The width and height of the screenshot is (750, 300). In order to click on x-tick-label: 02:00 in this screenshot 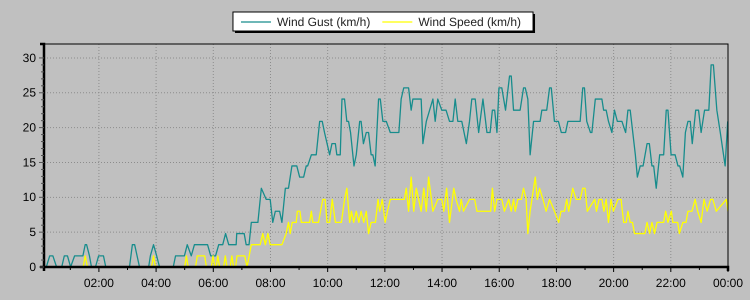, I will do `click(99, 283)`.